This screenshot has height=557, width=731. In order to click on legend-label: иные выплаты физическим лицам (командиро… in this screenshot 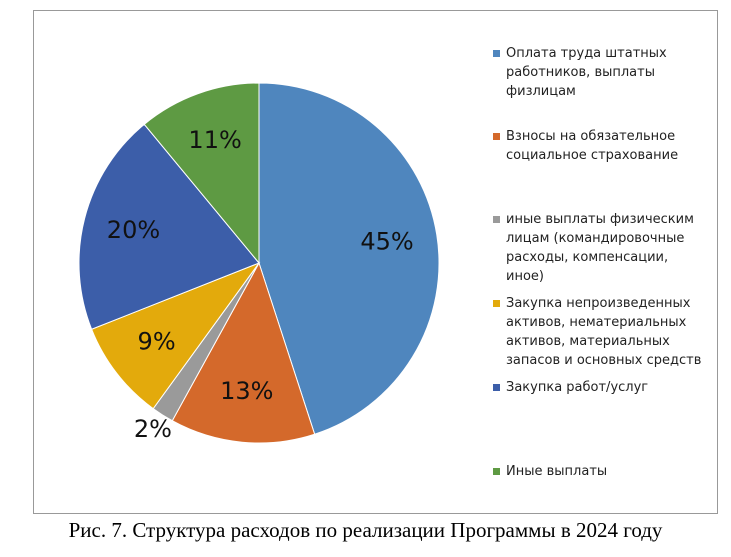, I will do `click(600, 248)`.